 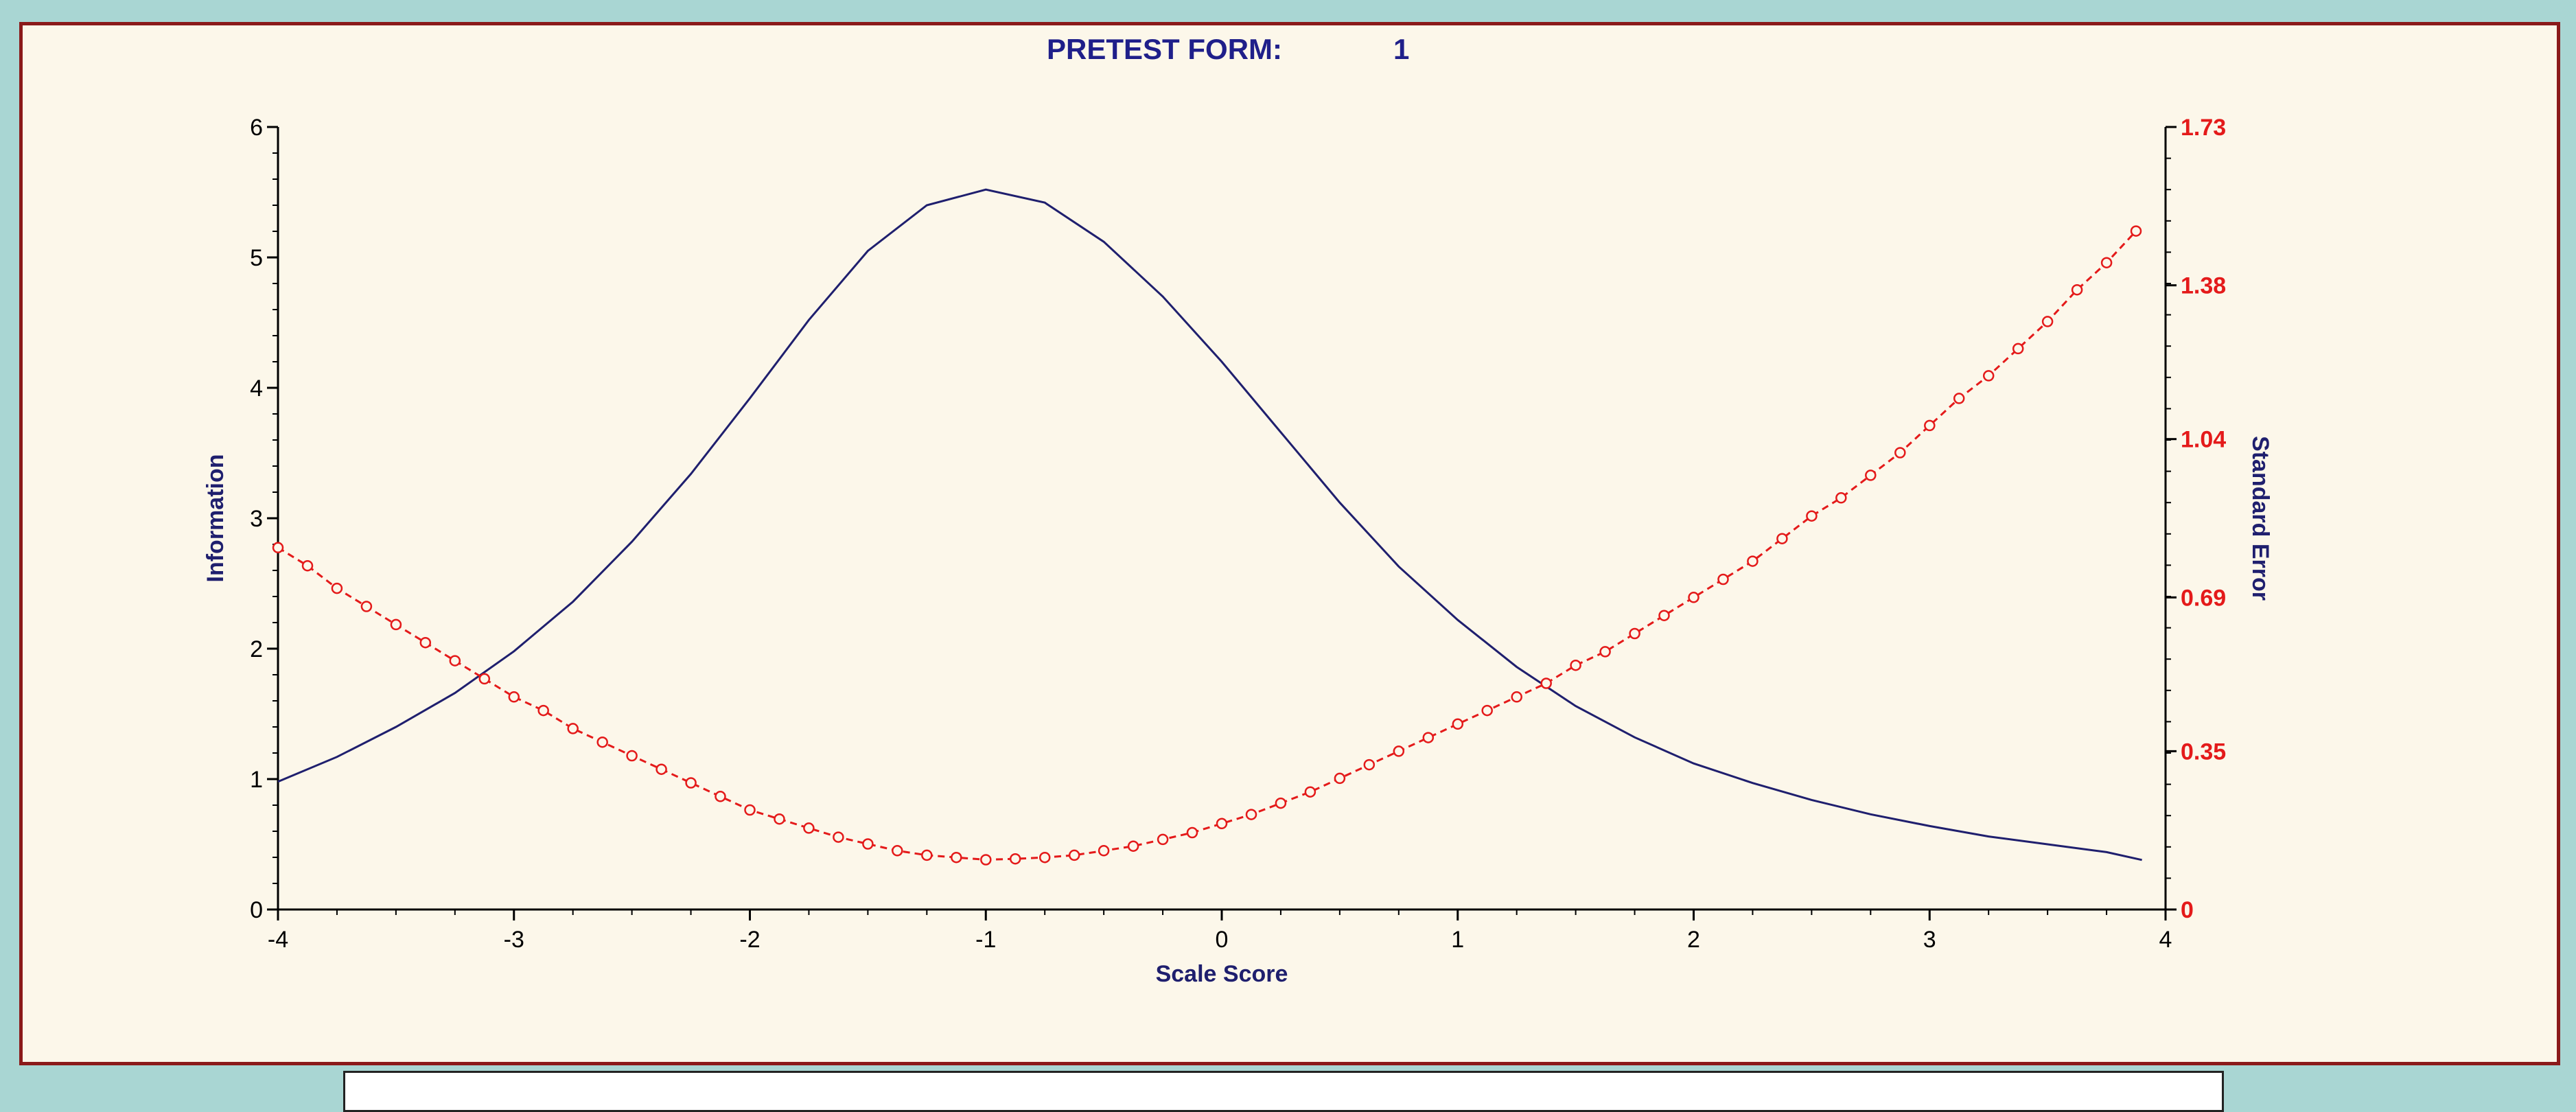 What do you see at coordinates (256, 519) in the screenshot?
I see `y-left-tick-label: 3` at bounding box center [256, 519].